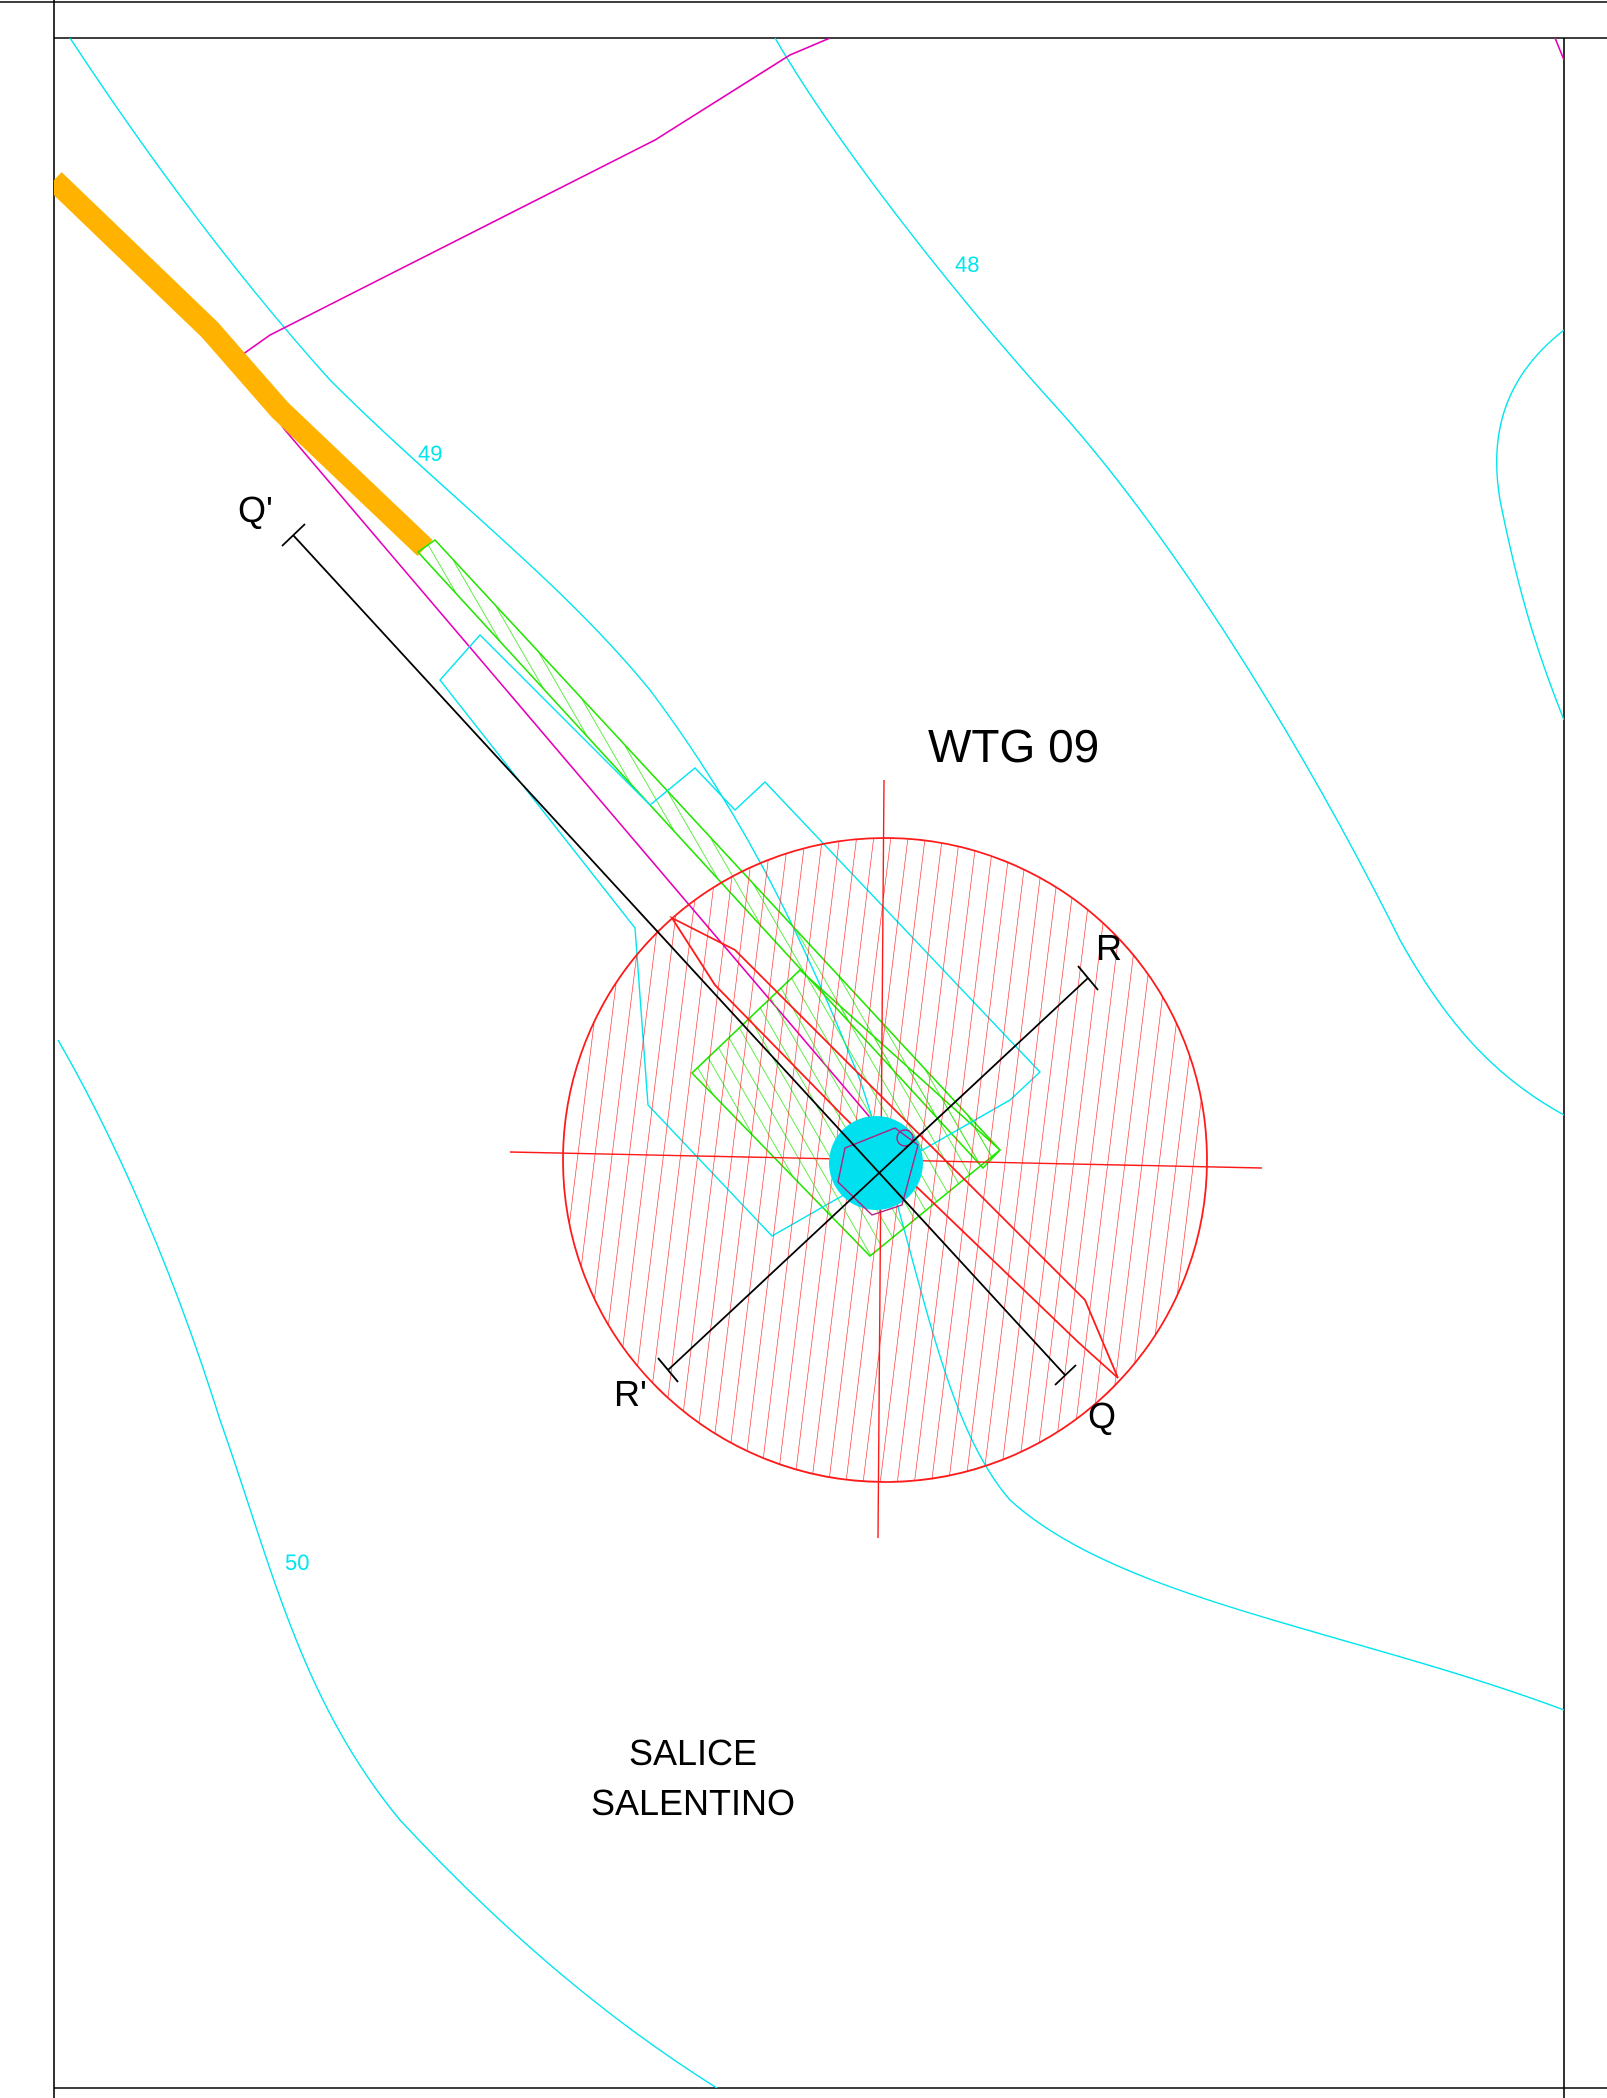 The image size is (1607, 2098). I want to click on parcel-boundary-ne, so click(1559, 49).